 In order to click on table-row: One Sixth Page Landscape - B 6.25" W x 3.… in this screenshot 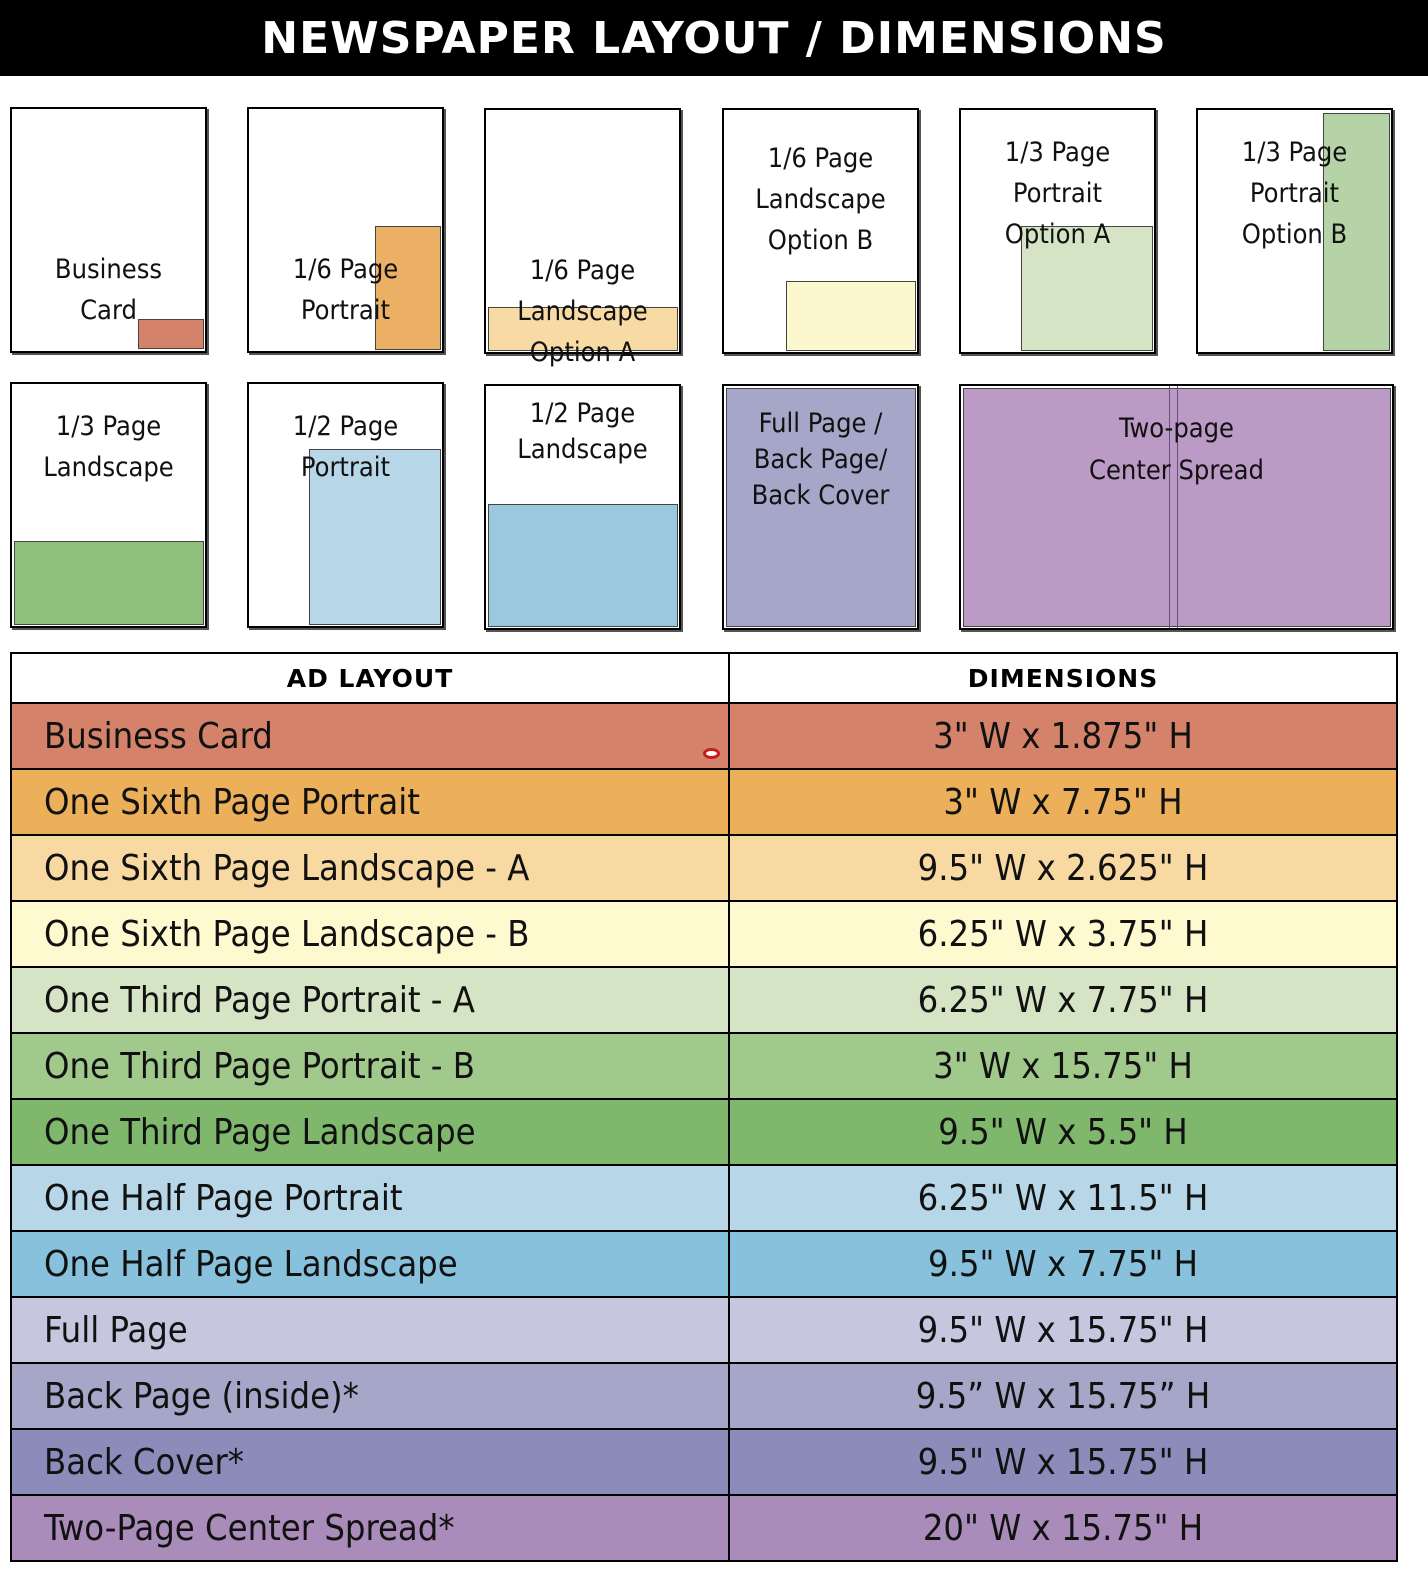, I will do `click(704, 934)`.